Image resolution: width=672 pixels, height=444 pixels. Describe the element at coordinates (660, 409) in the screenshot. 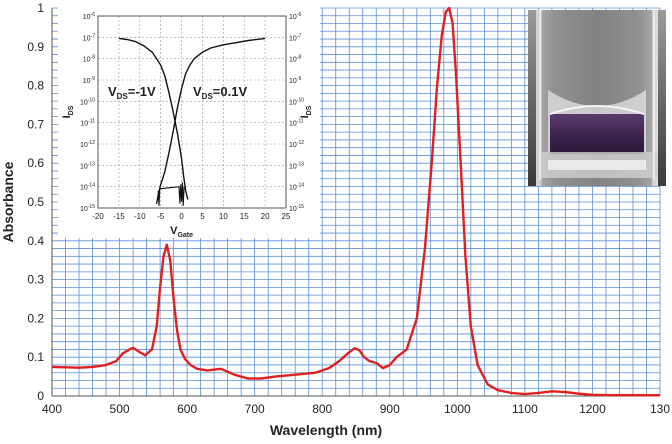

I see `x-tick-label: 130` at that location.